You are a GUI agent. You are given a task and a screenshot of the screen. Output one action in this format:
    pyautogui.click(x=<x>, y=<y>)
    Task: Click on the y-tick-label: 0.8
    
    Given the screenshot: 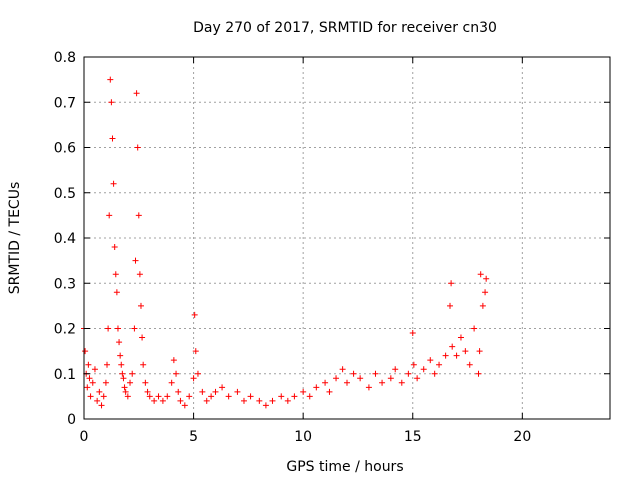 What is the action you would take?
    pyautogui.click(x=65, y=58)
    